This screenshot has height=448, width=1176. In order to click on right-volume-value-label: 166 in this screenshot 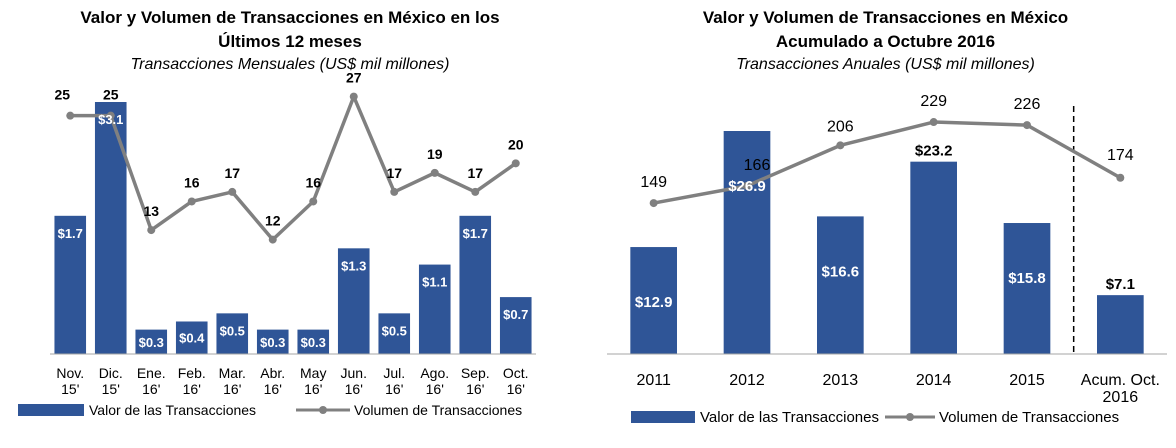, I will do `click(757, 165)`.